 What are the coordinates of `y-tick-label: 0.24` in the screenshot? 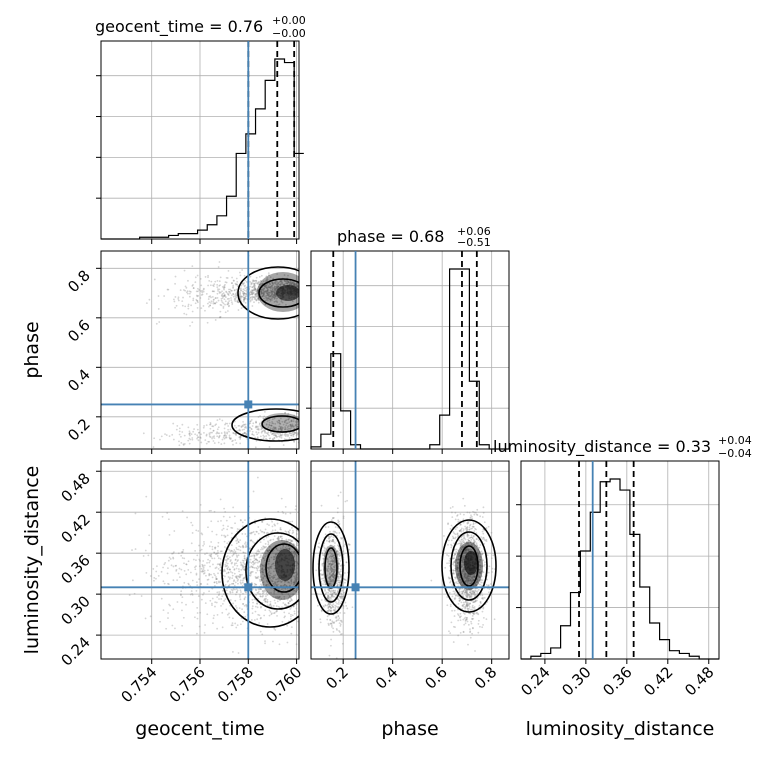 It's located at (75, 651).